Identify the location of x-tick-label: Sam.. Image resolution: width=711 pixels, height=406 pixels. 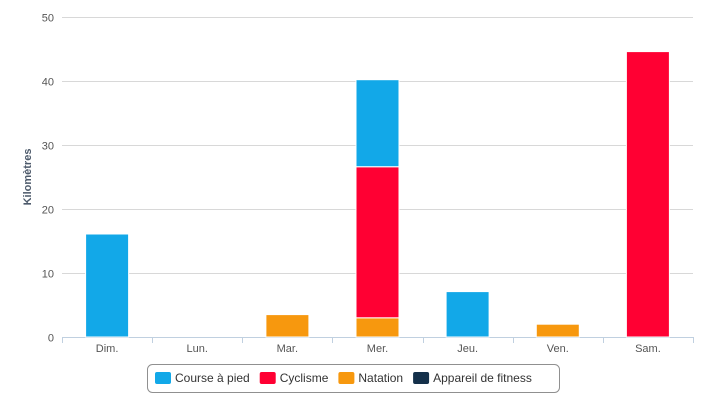
(648, 349).